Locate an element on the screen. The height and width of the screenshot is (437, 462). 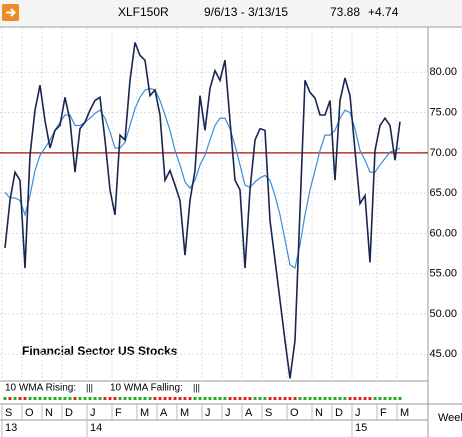
year-label: 14 is located at coordinates (96, 428).